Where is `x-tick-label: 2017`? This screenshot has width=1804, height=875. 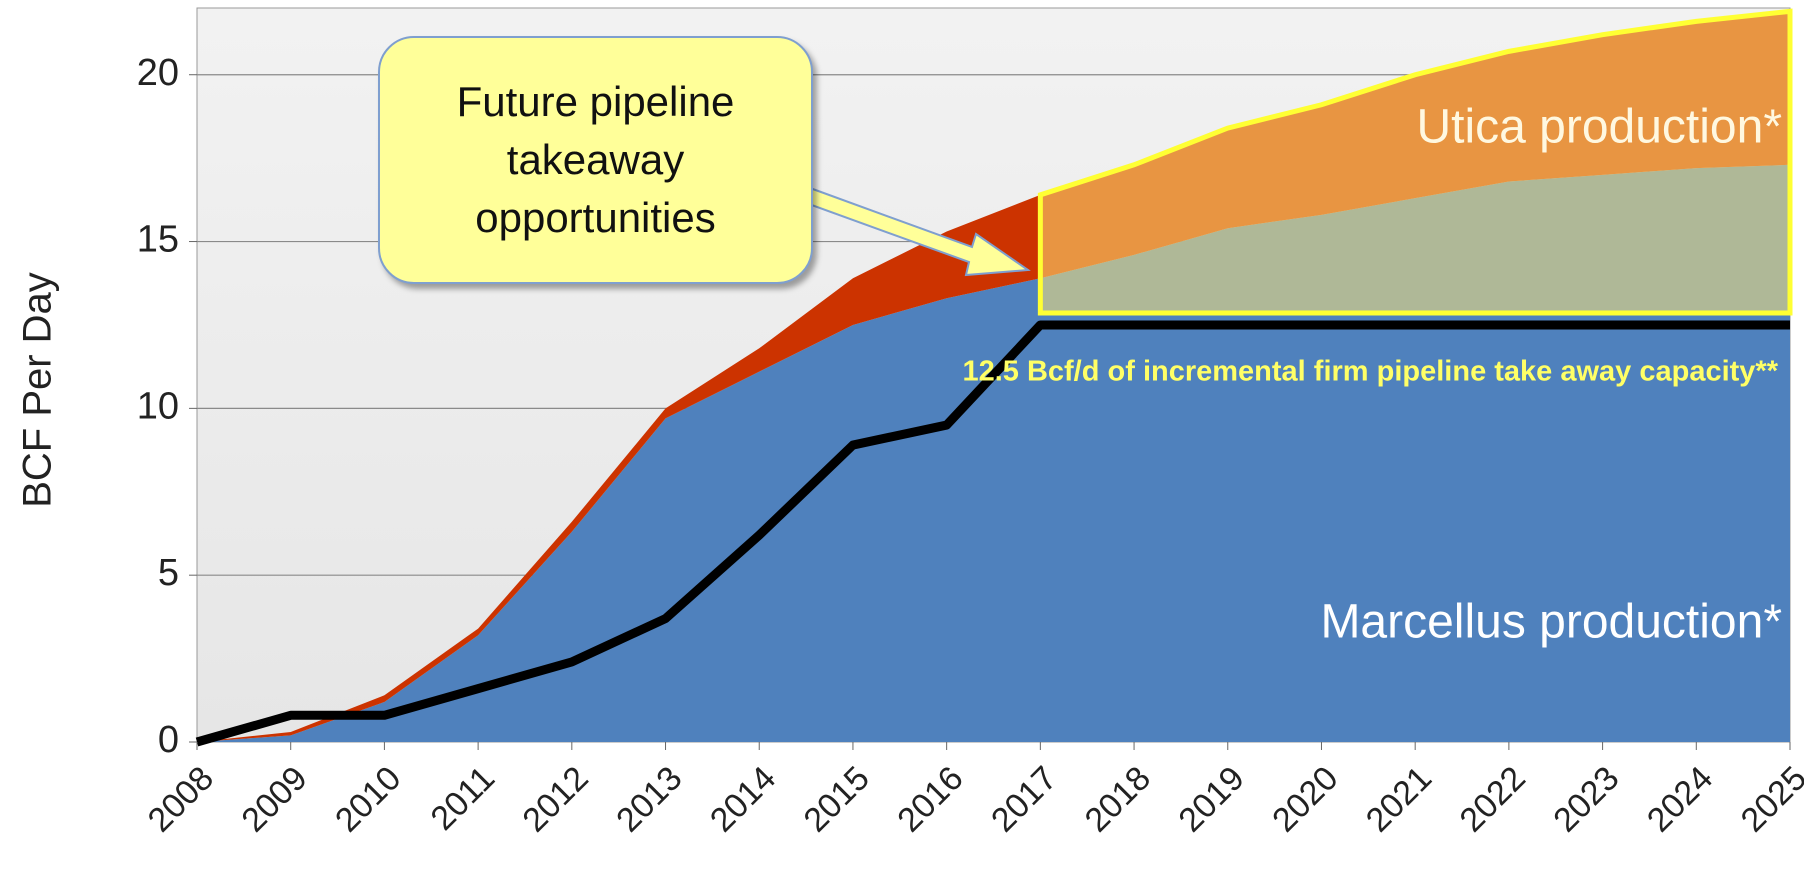 x-tick-label: 2017 is located at coordinates (1024, 799).